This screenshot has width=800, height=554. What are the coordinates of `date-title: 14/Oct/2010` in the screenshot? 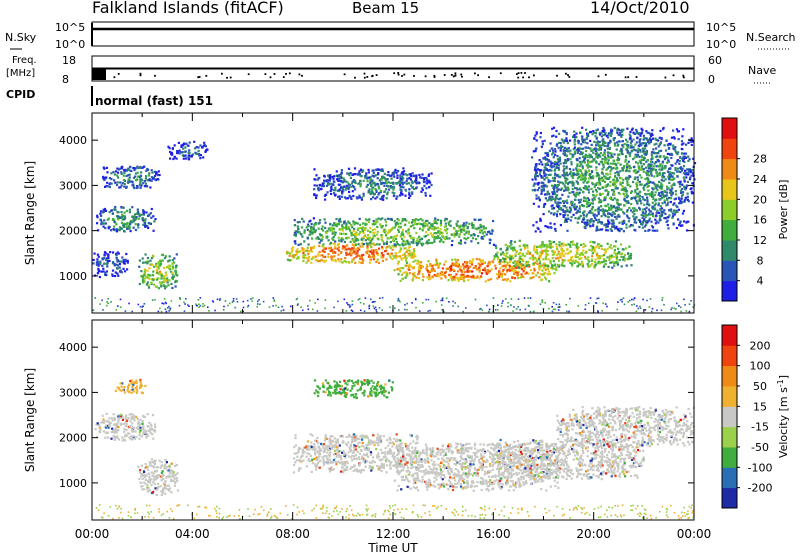 It's located at (640, 8).